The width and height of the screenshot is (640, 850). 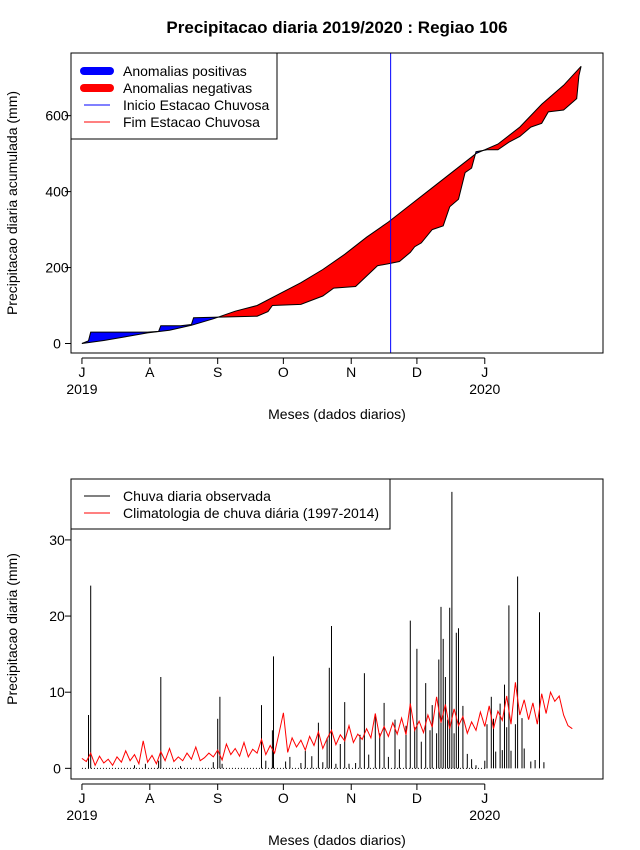 What do you see at coordinates (81, 389) in the screenshot?
I see `top-year-label: 2019` at bounding box center [81, 389].